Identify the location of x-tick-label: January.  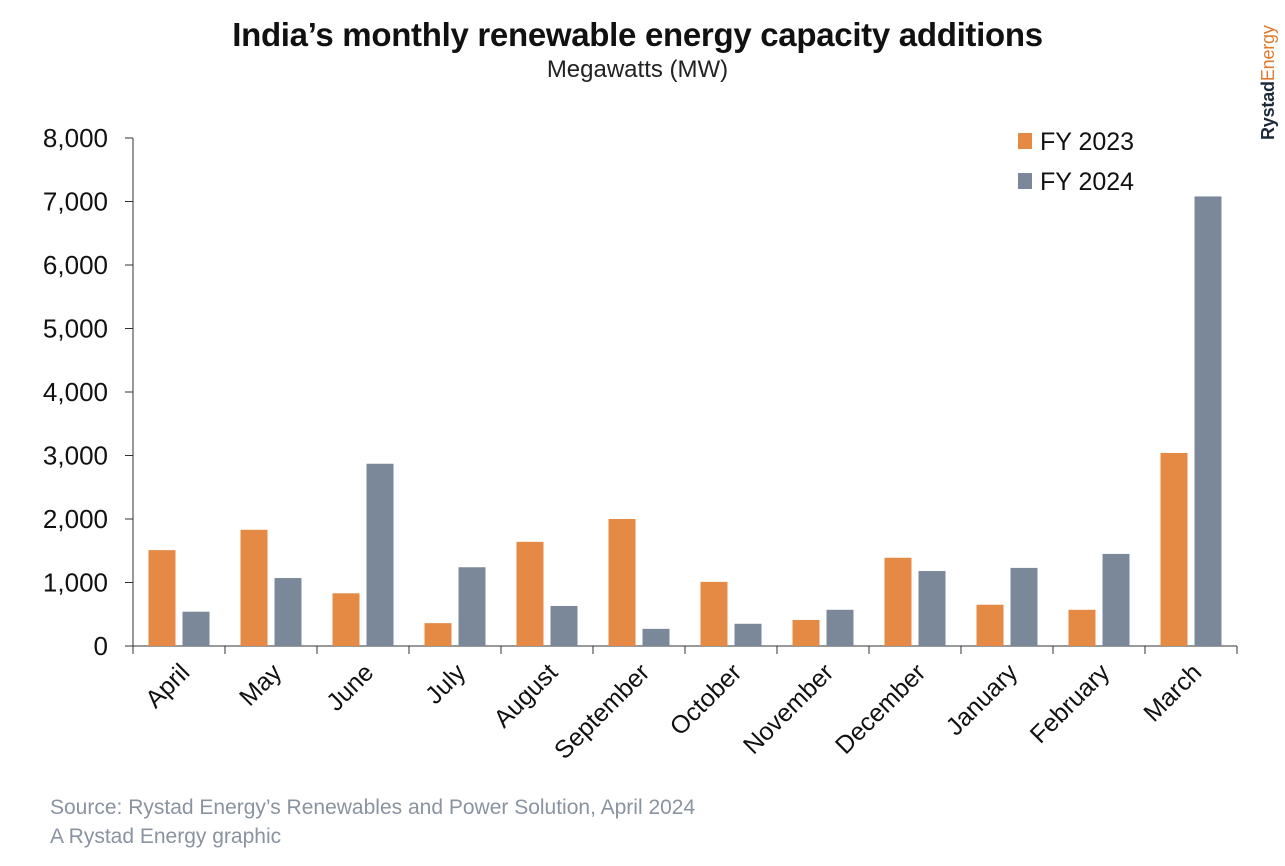
(982, 699).